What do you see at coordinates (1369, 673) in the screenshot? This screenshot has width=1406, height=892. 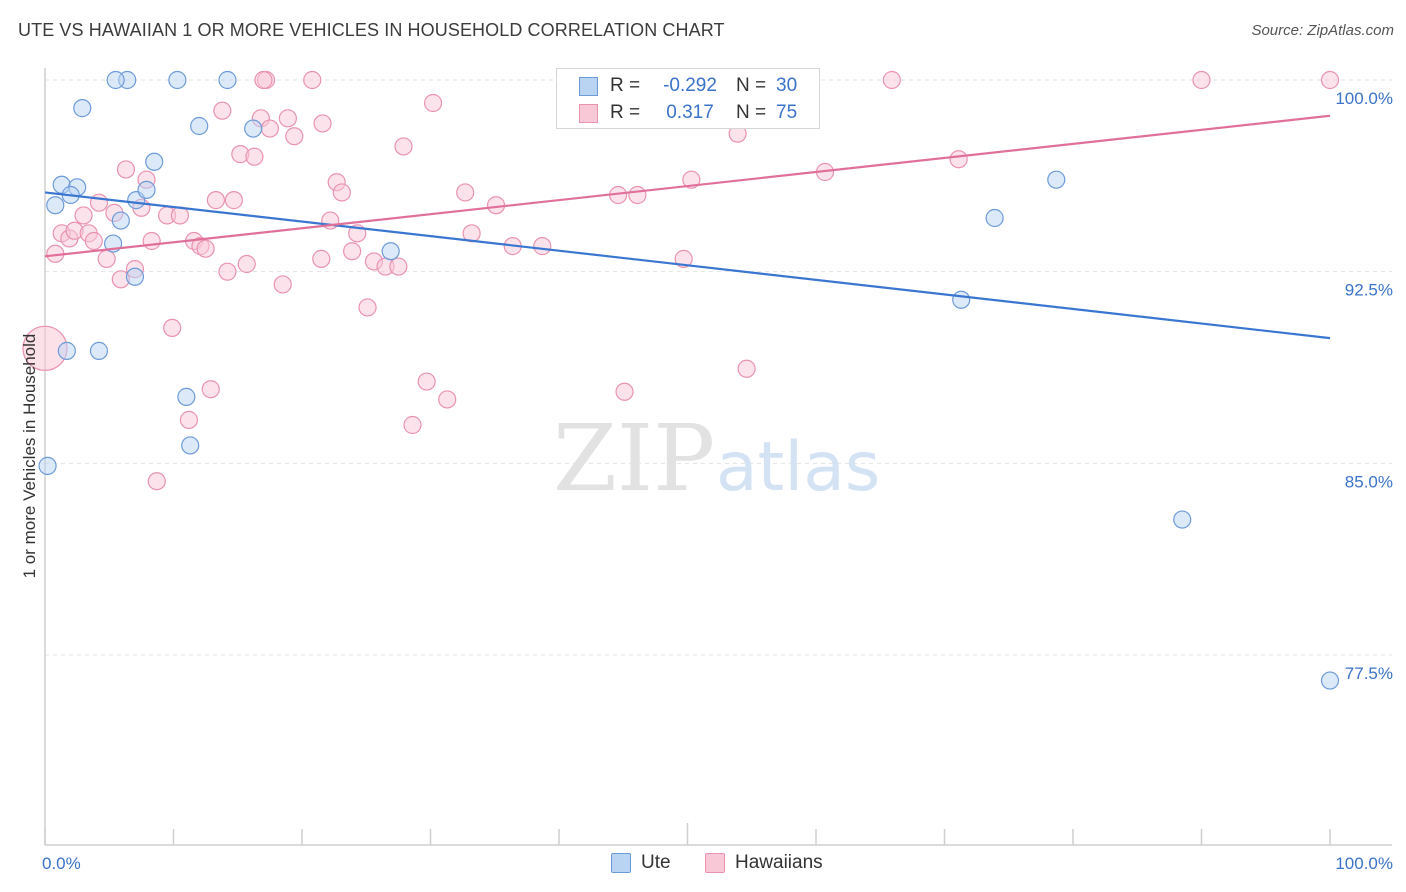 I see `y-tick-label: 77.5%` at bounding box center [1369, 673].